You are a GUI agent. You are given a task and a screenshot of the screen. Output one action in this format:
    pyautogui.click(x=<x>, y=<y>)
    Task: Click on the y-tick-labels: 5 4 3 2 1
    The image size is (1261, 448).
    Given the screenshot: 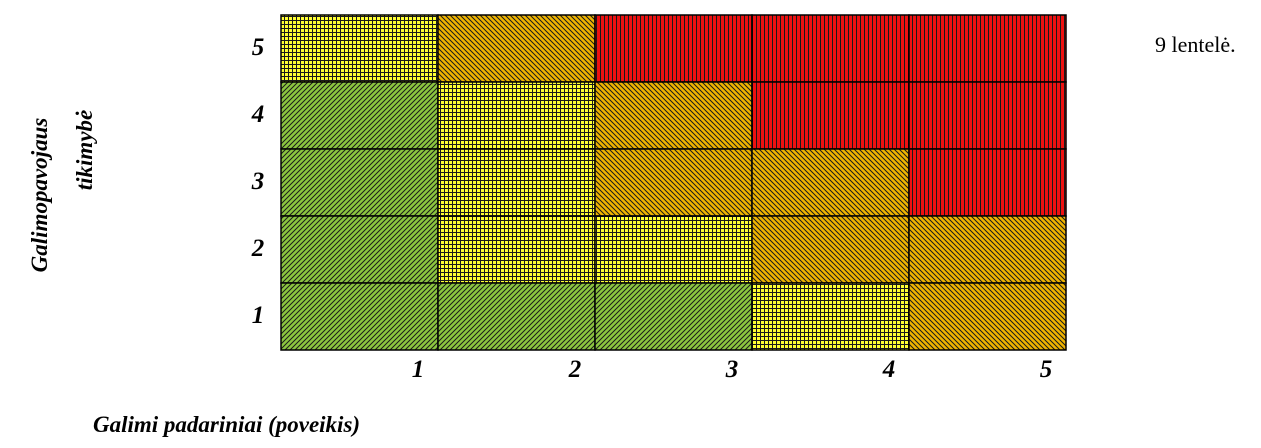 What is the action you would take?
    pyautogui.click(x=258, y=181)
    